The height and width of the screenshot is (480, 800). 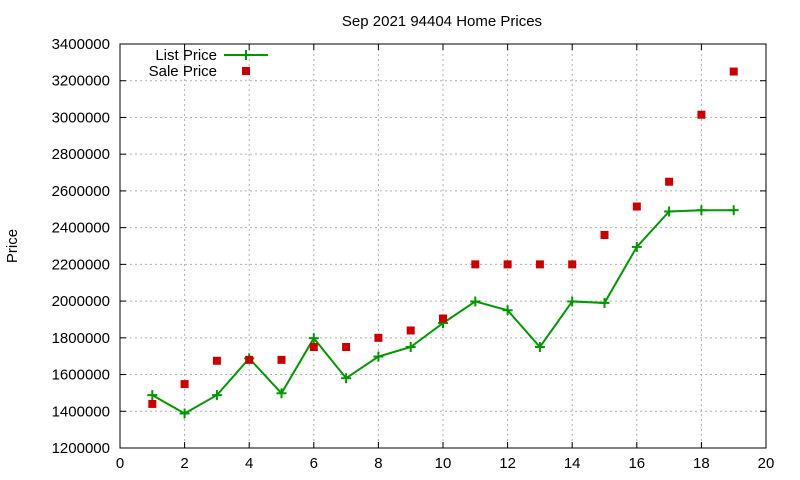 I want to click on legend: List Price Sale Price, so click(x=208, y=63).